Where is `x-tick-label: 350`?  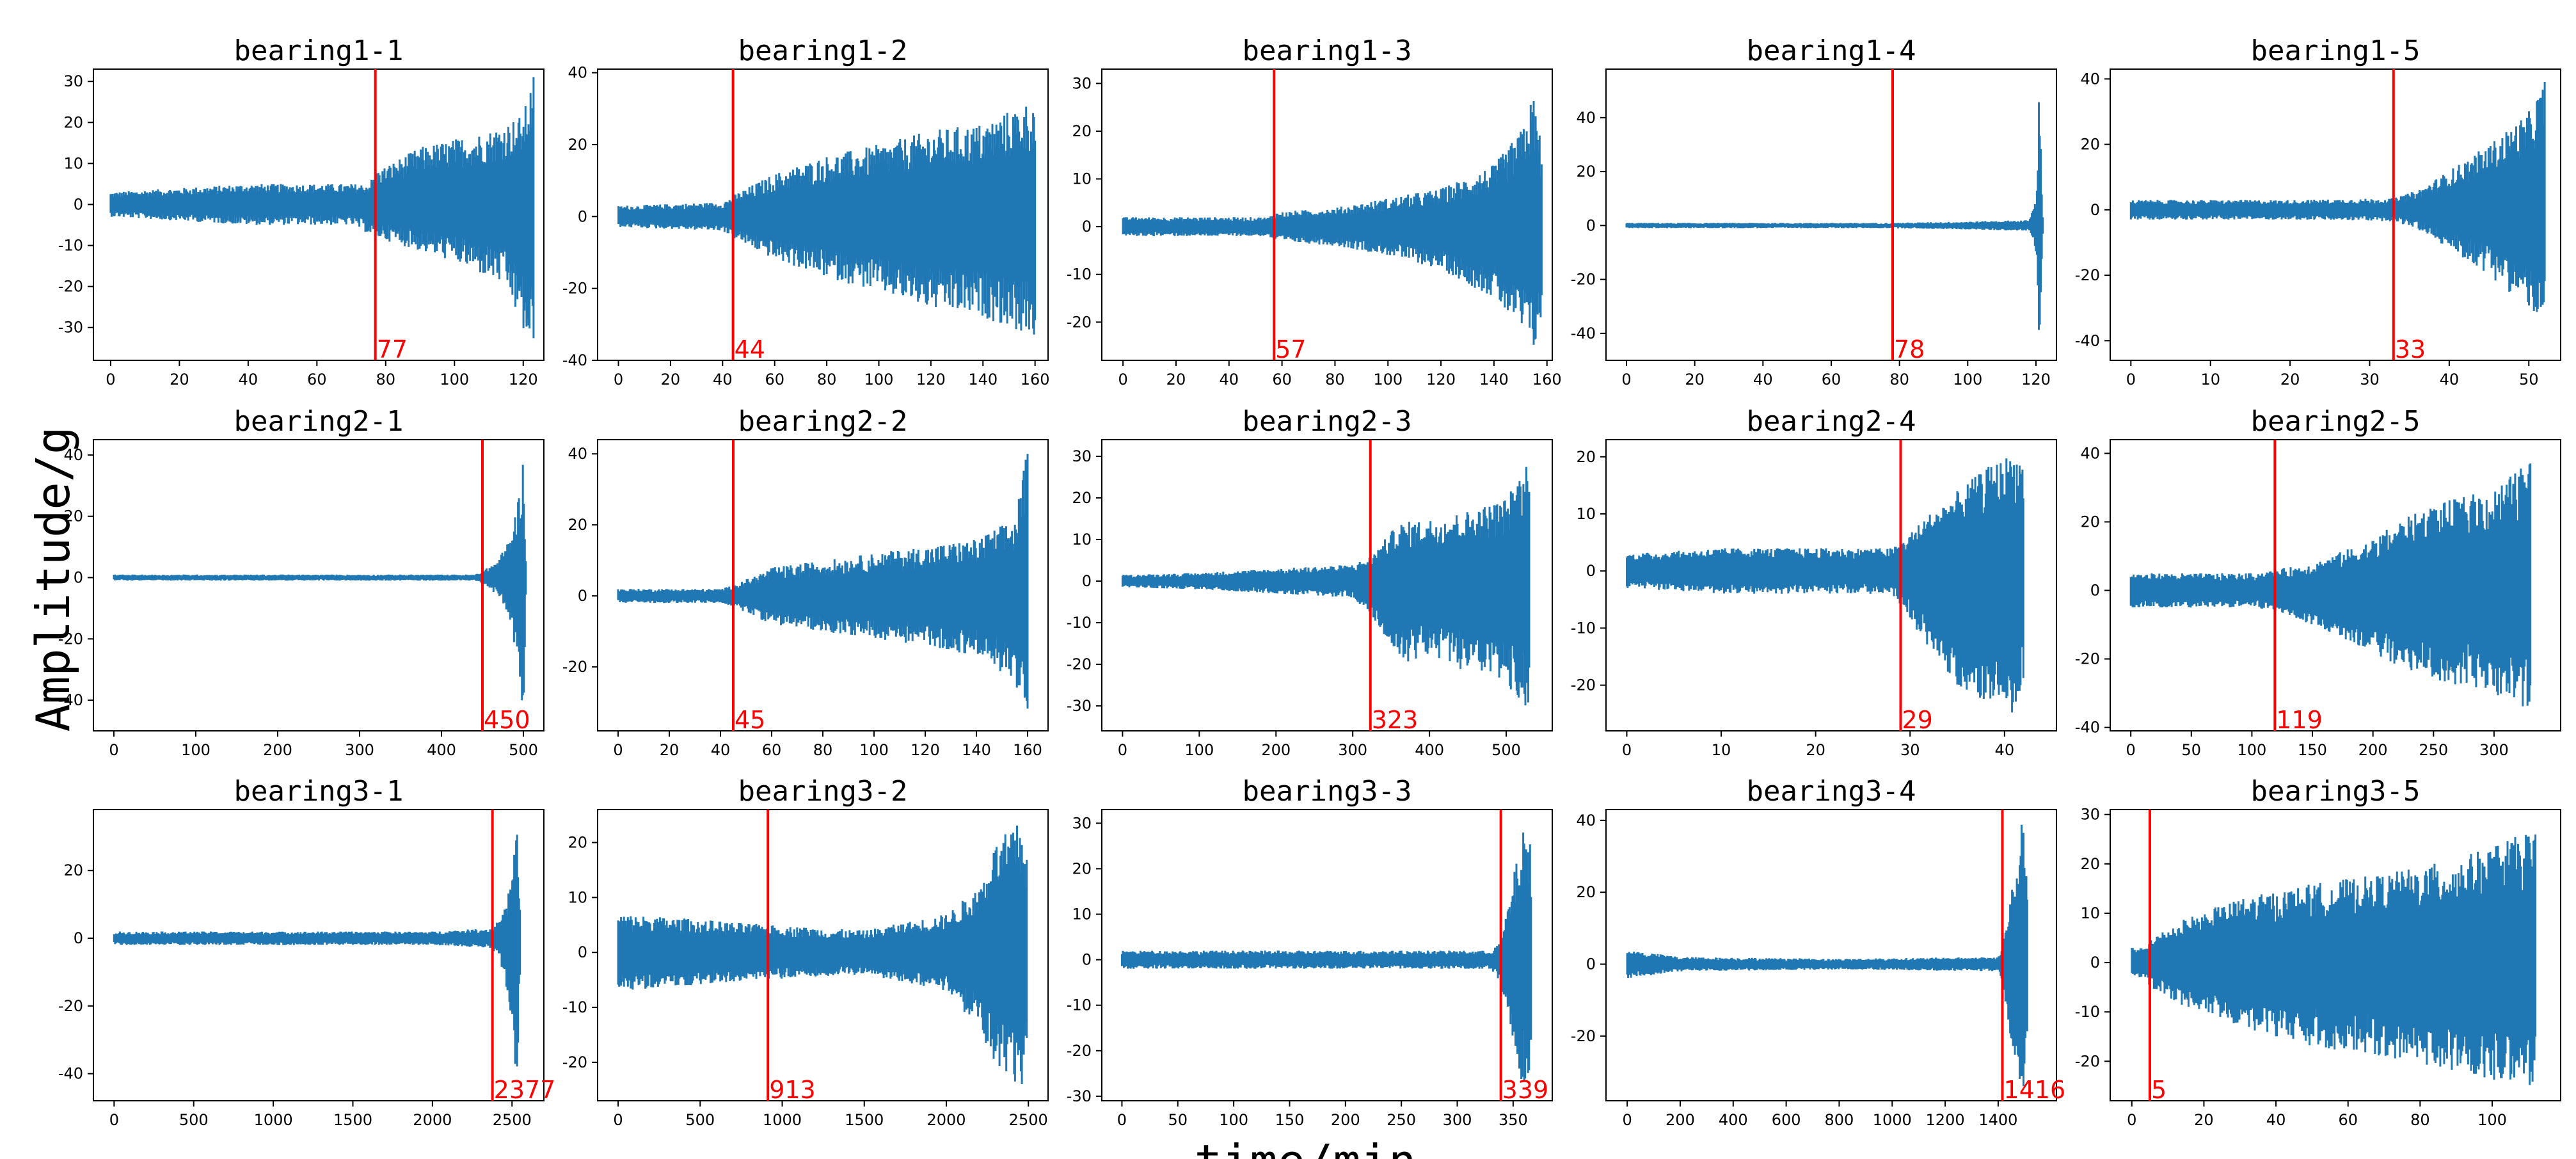
x-tick-label: 350 is located at coordinates (1514, 1120).